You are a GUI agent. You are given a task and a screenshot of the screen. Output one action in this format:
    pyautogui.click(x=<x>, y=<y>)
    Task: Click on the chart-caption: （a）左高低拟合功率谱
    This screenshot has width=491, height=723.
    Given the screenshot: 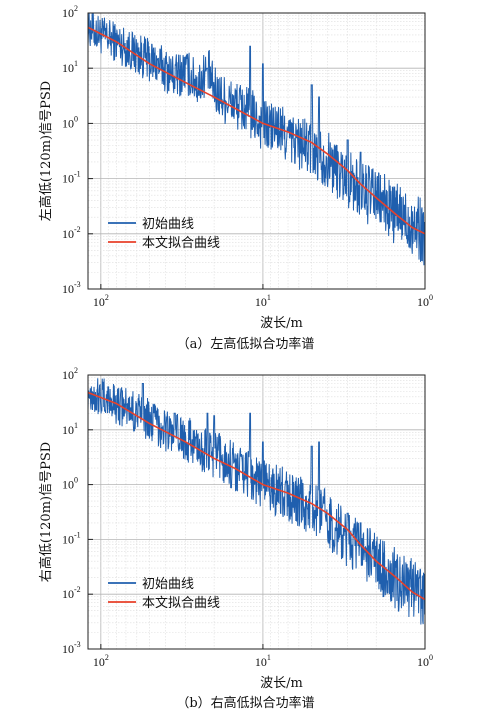 What is the action you would take?
    pyautogui.click(x=245, y=344)
    